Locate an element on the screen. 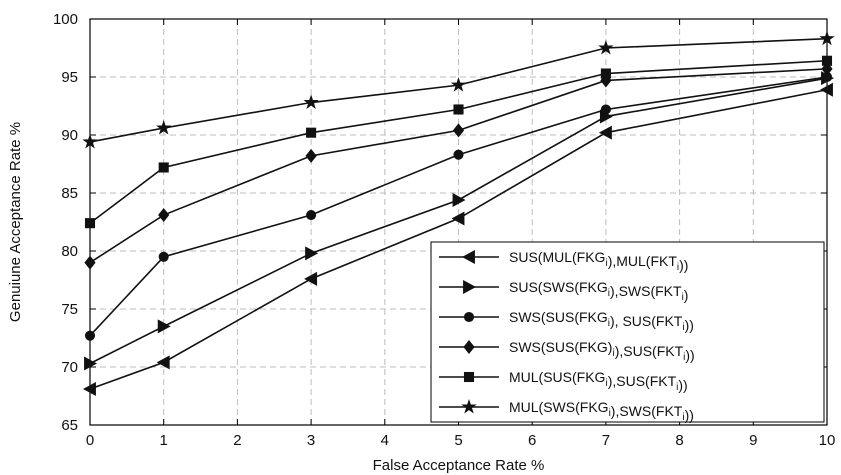 This screenshot has height=475, width=841. legend-label: SWS(SUS(FKG)i),SUS(FKTi)) is located at coordinates (602, 351).